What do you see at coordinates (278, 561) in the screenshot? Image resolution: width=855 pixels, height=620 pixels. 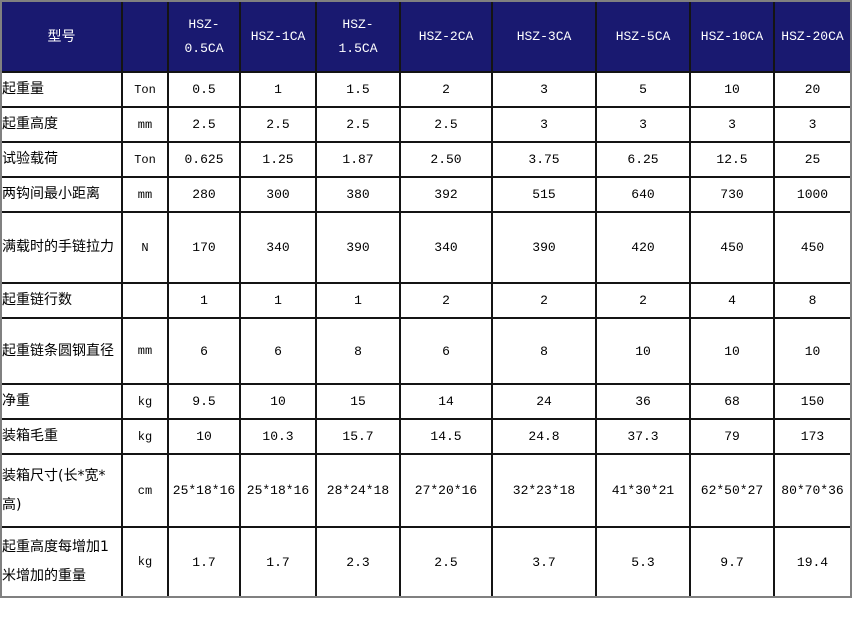 I see `value-cell: 1.7` at bounding box center [278, 561].